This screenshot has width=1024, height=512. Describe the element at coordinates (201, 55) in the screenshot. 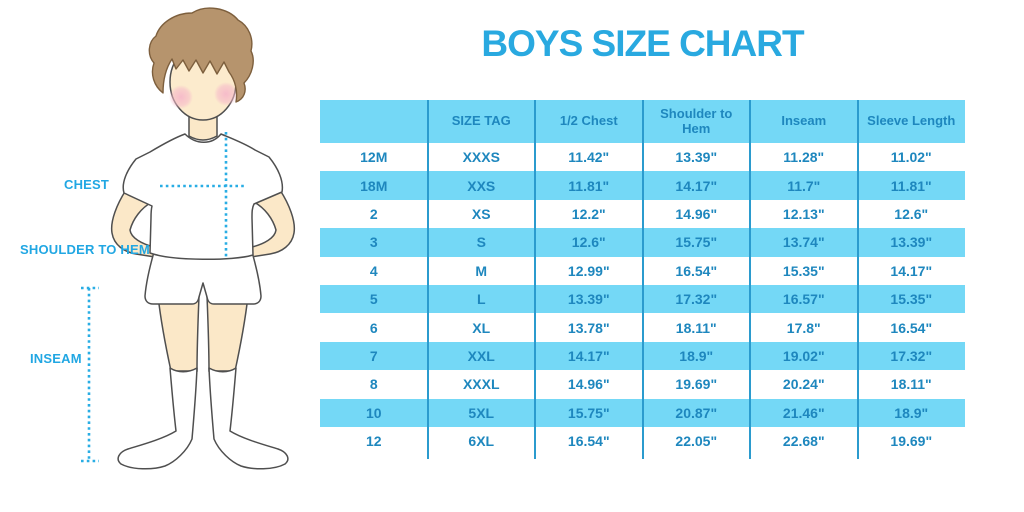

I see `hair` at that location.